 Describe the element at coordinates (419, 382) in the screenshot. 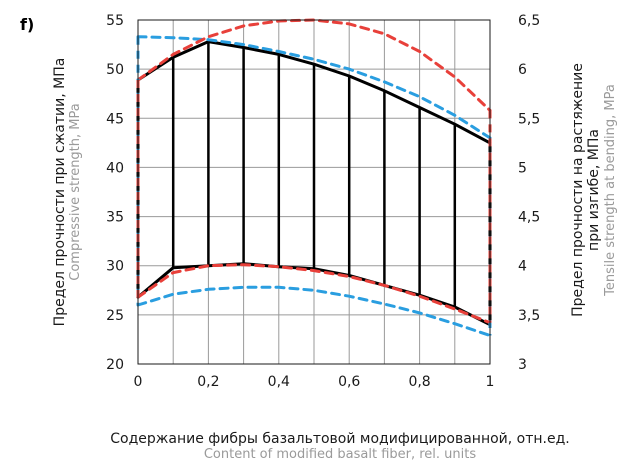

I see `x-tick-label: 0,8` at that location.